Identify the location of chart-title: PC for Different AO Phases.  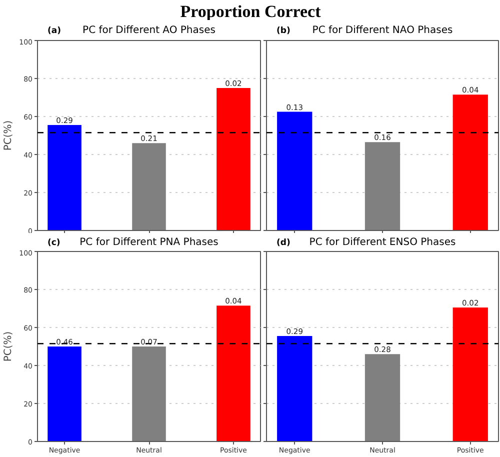
(149, 30).